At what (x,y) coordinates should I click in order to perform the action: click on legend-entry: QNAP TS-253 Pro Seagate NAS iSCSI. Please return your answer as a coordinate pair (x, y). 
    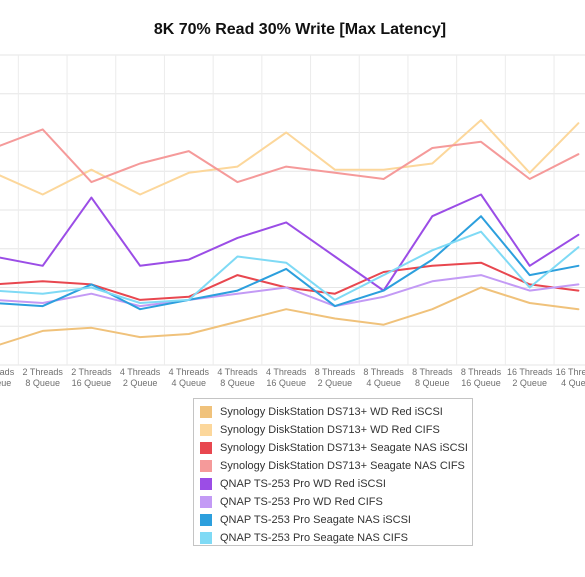
    Looking at the image, I should click on (336, 520).